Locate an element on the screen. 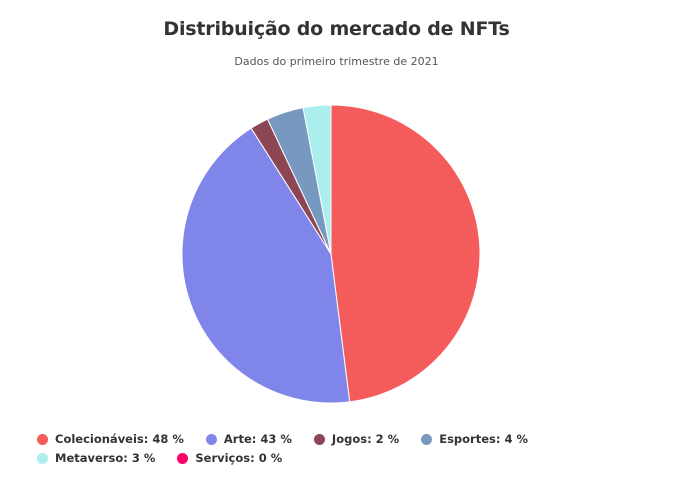 The width and height of the screenshot is (673, 480). legend-label: Metaverso: 3 % is located at coordinates (105, 458).